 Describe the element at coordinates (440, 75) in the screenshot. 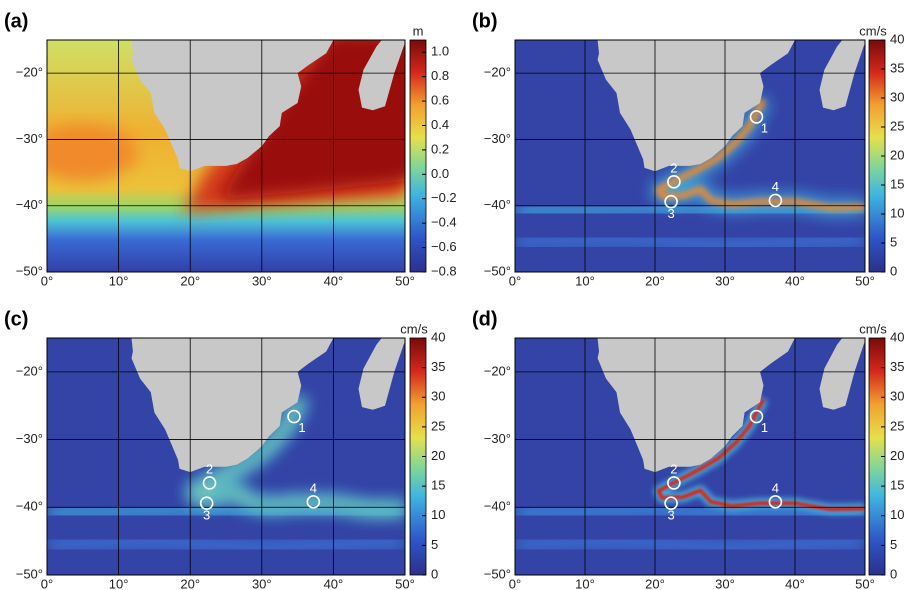

I see `colorbar-tick-label: 0.8` at that location.